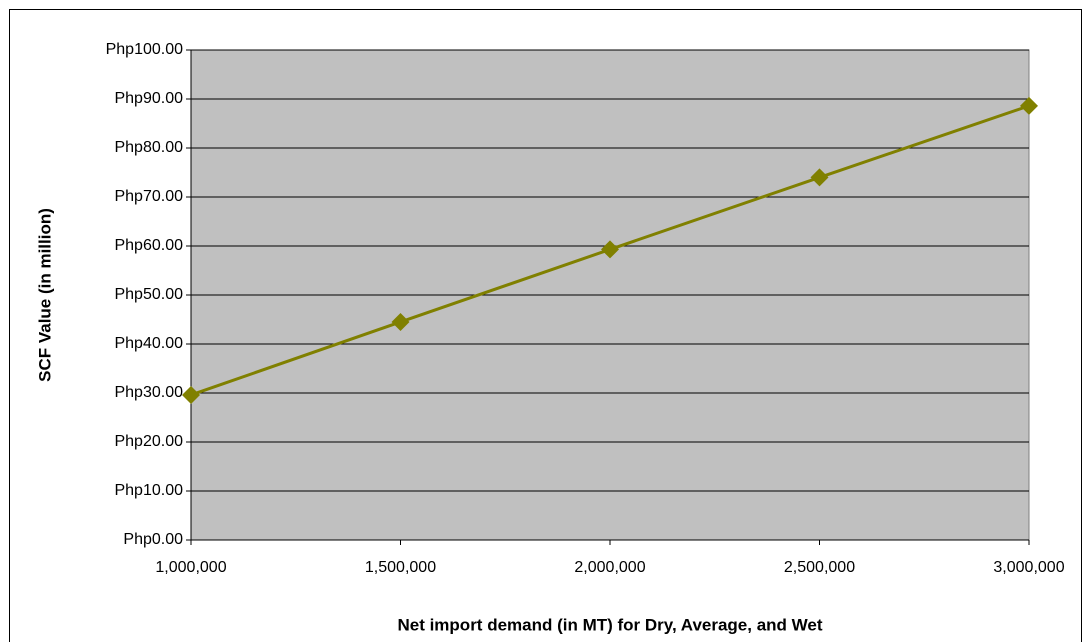  I want to click on x-tick-label: 1,500,000, so click(400, 567).